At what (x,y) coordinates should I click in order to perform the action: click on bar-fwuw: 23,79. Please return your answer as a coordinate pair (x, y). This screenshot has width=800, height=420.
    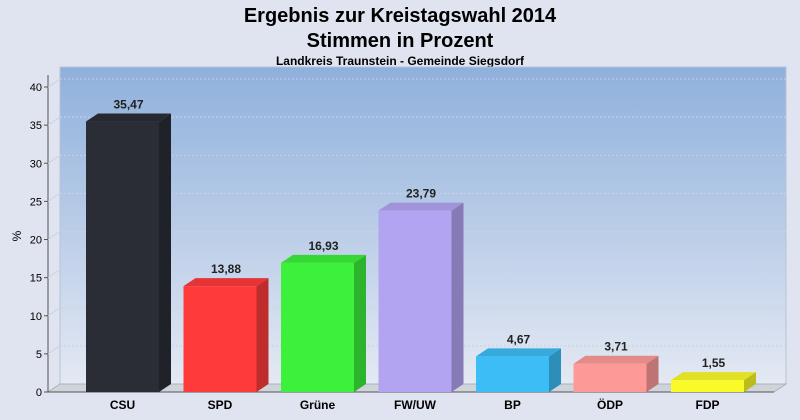
    Looking at the image, I should click on (421, 289).